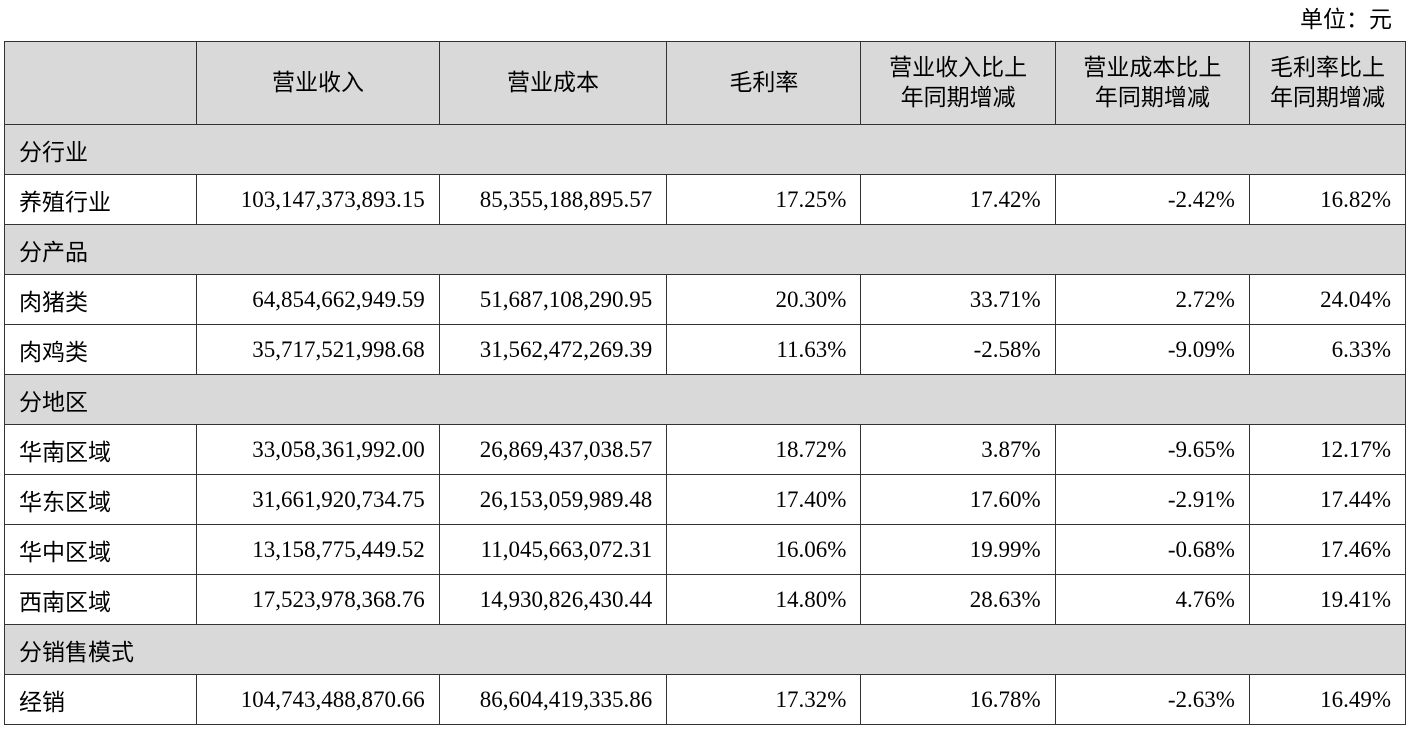 The width and height of the screenshot is (1412, 733). Describe the element at coordinates (100, 699) in the screenshot. I see `row-label: 经销` at that location.